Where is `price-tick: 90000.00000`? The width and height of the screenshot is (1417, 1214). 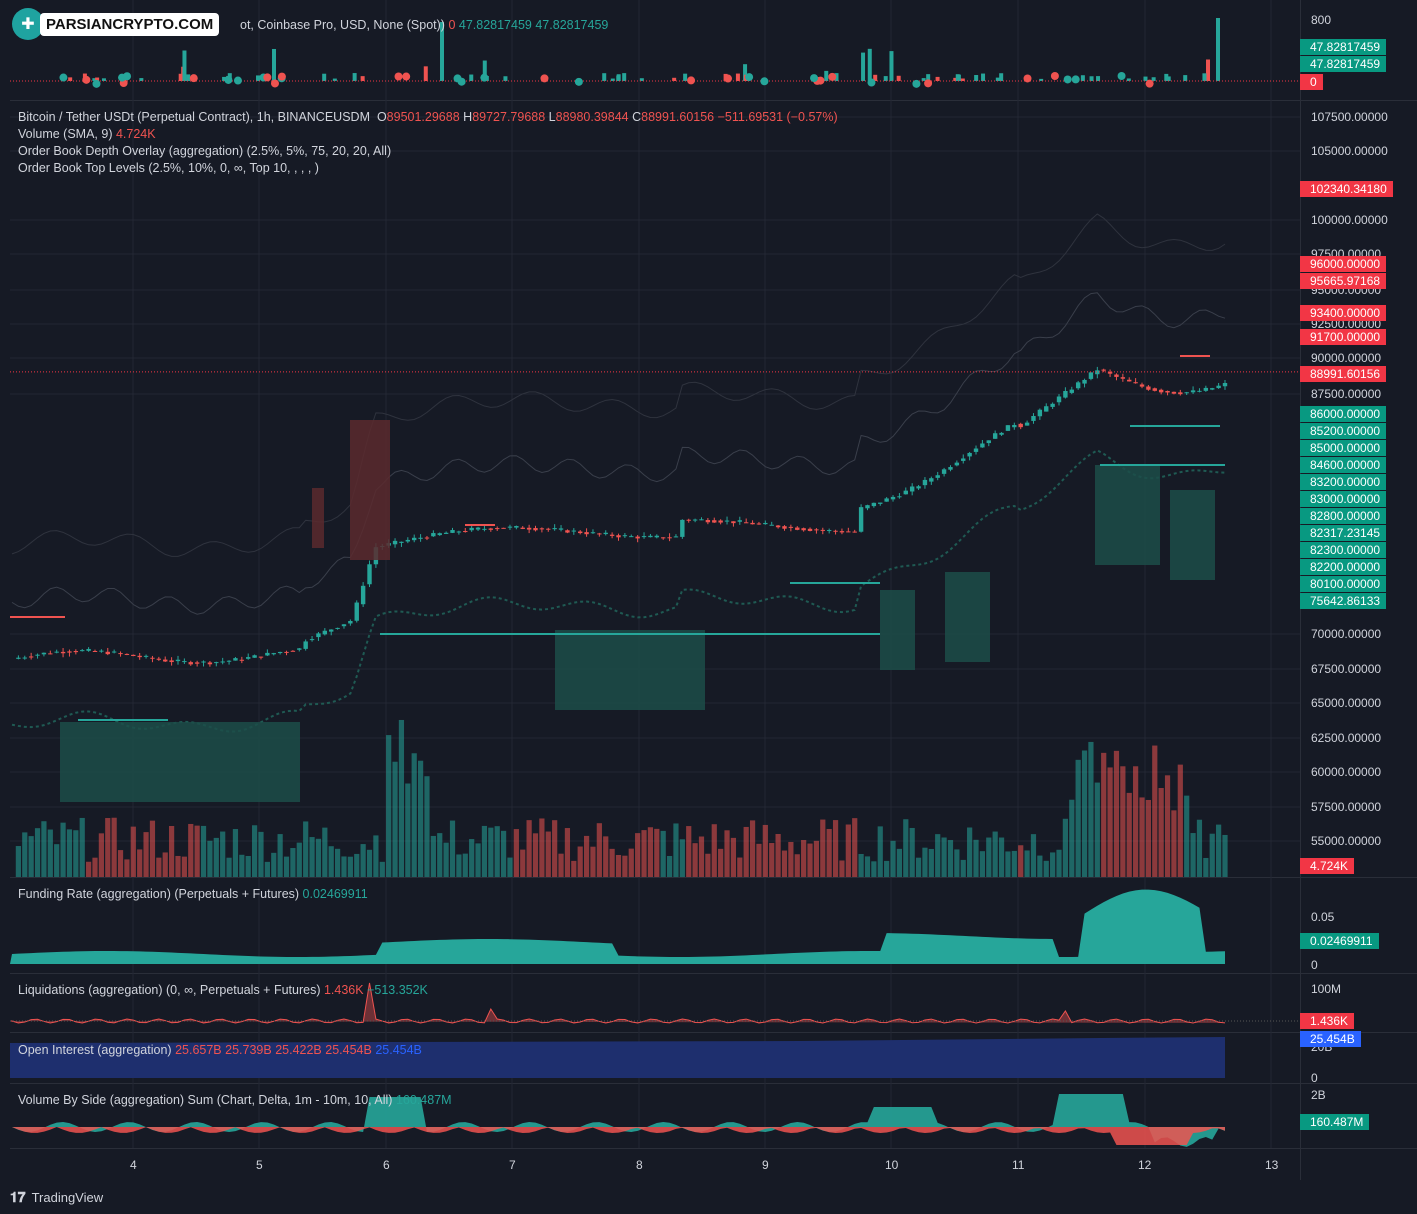
price-tick: 90000.00000 is located at coordinates (1346, 358).